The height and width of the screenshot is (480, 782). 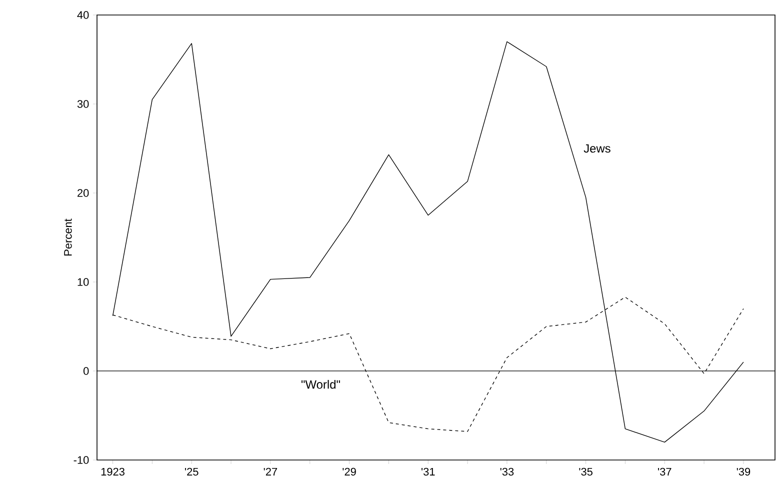 What do you see at coordinates (86, 371) in the screenshot?
I see `y-tick-label: 0` at bounding box center [86, 371].